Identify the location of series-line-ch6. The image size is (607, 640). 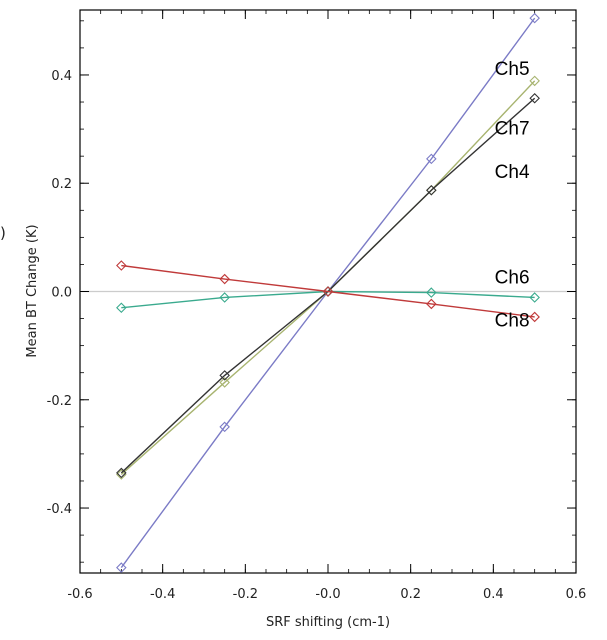
(328, 299).